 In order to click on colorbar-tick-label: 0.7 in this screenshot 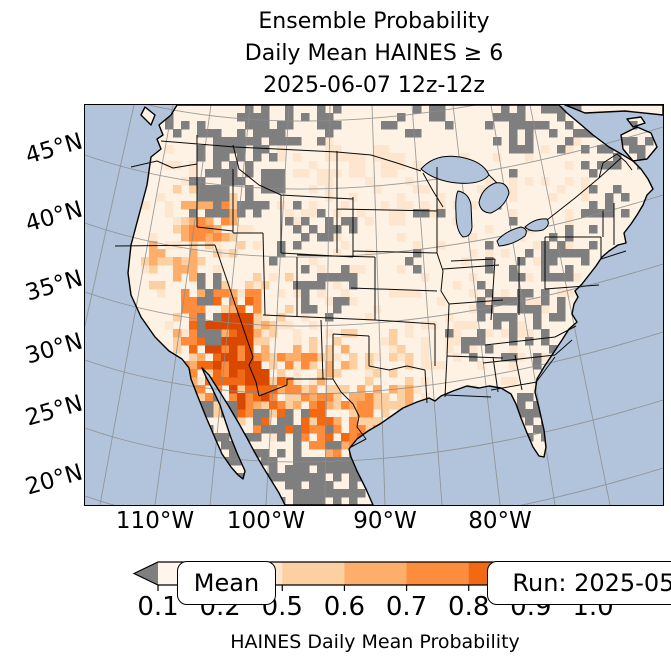, I will do `click(406, 607)`.